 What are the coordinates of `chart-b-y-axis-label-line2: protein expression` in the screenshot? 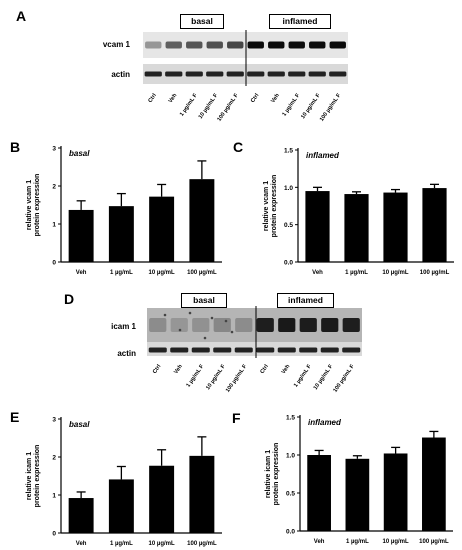 It's located at (37, 205).